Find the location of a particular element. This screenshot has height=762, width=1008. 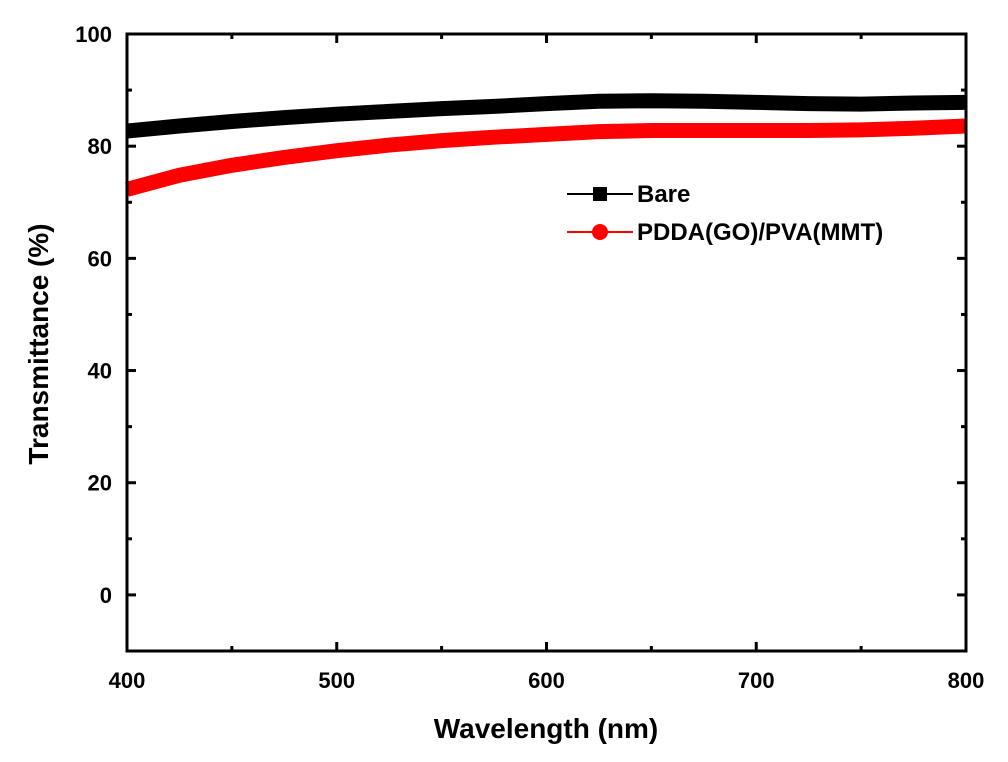

y-tick-label: 0 is located at coordinates (106, 595).